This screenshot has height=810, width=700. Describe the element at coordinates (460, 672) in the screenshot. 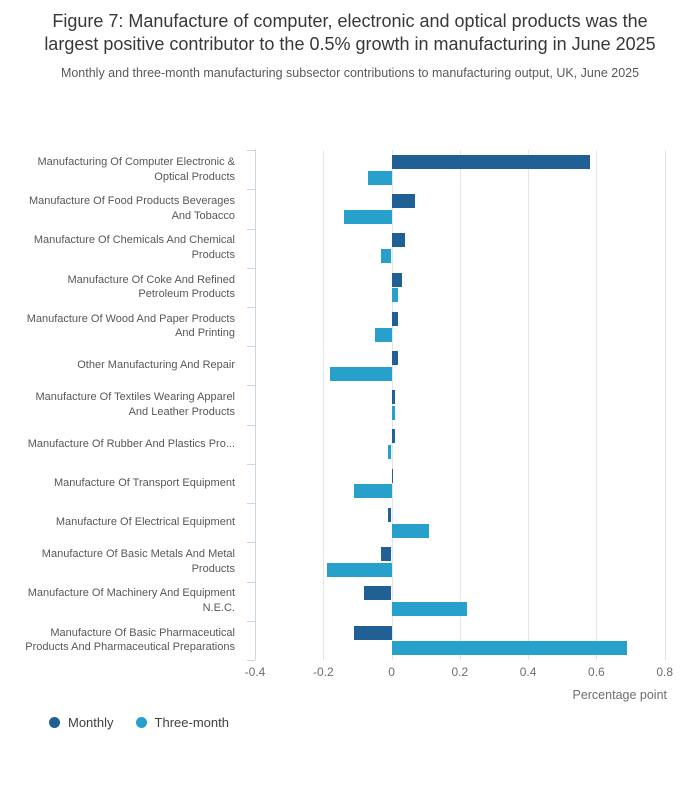

I see `x-tick-label: 0.2` at that location.